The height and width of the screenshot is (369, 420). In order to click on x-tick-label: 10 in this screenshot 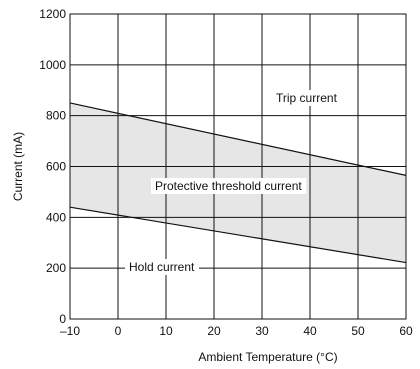, I will do `click(166, 331)`.